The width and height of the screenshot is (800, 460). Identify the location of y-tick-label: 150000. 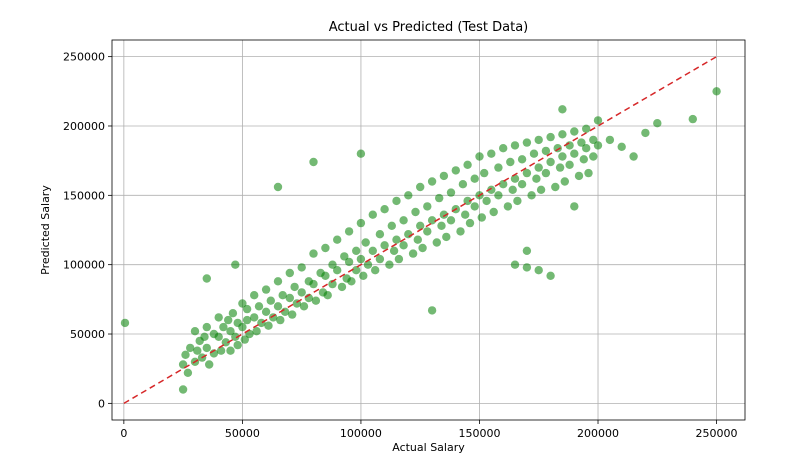
(84, 195).